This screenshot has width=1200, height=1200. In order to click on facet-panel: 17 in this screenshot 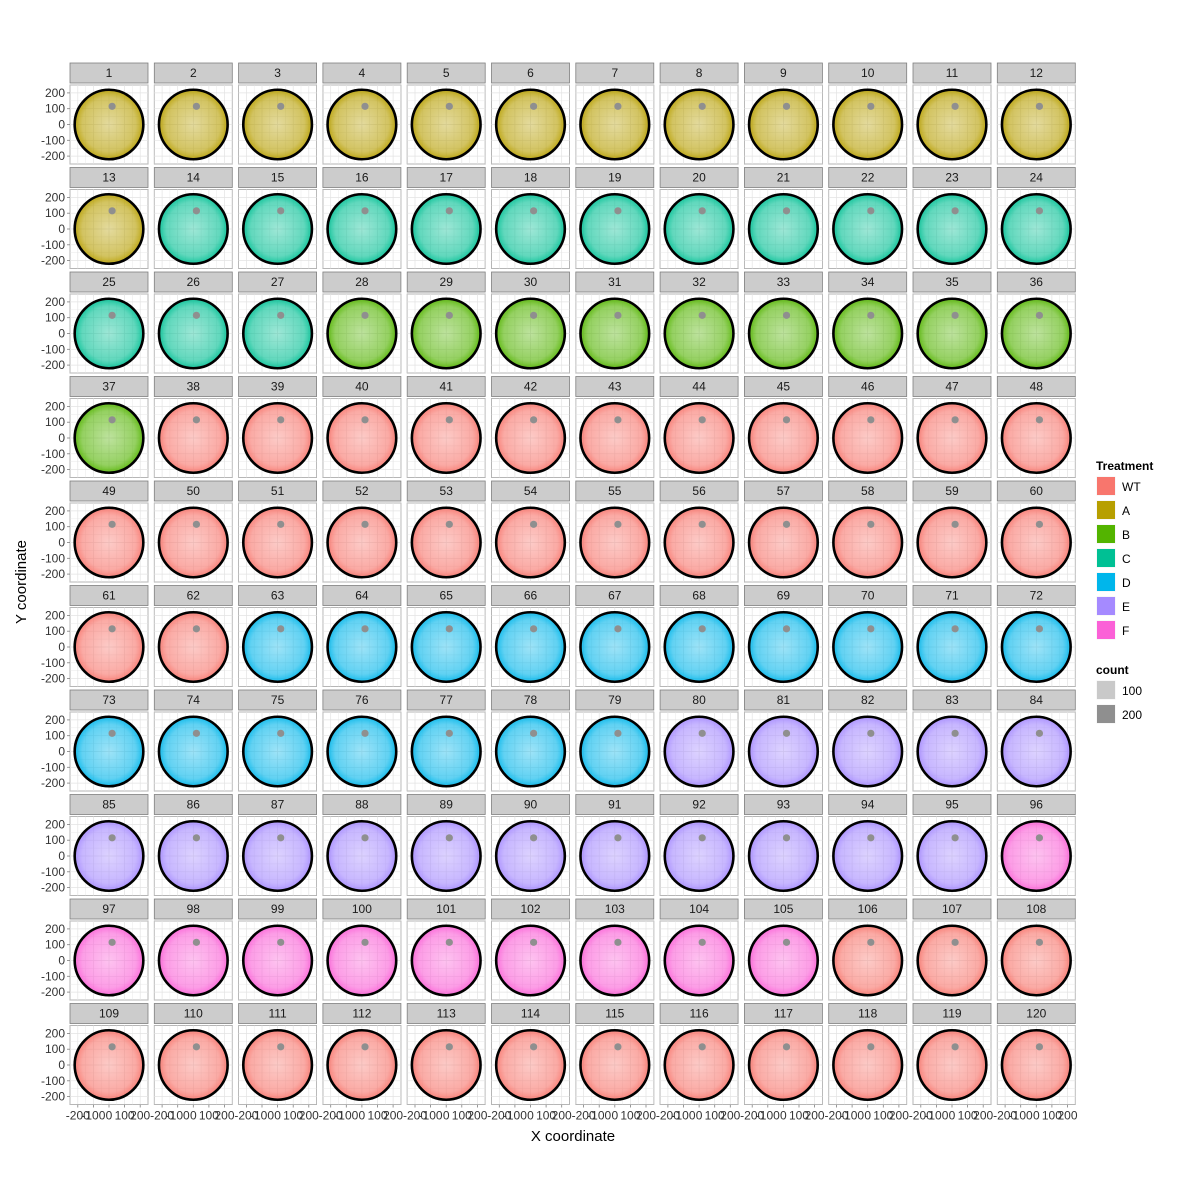, I will do `click(446, 218)`.